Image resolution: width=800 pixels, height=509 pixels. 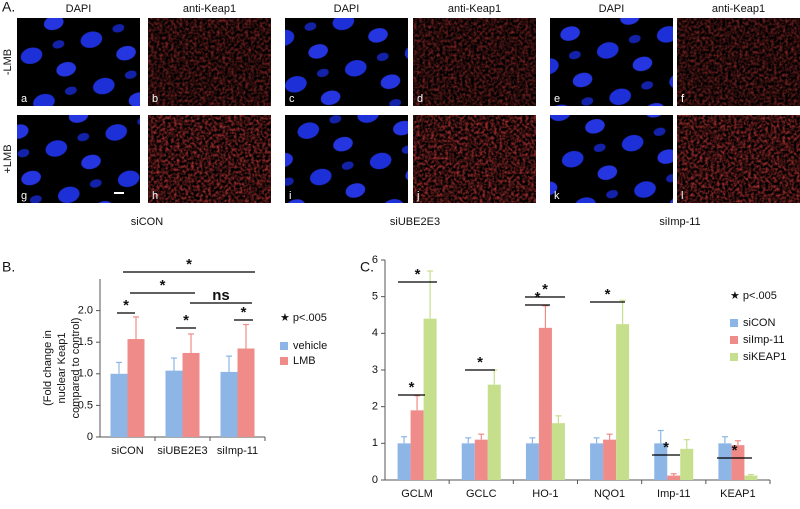 I want to click on panel-label: C., so click(x=367, y=267).